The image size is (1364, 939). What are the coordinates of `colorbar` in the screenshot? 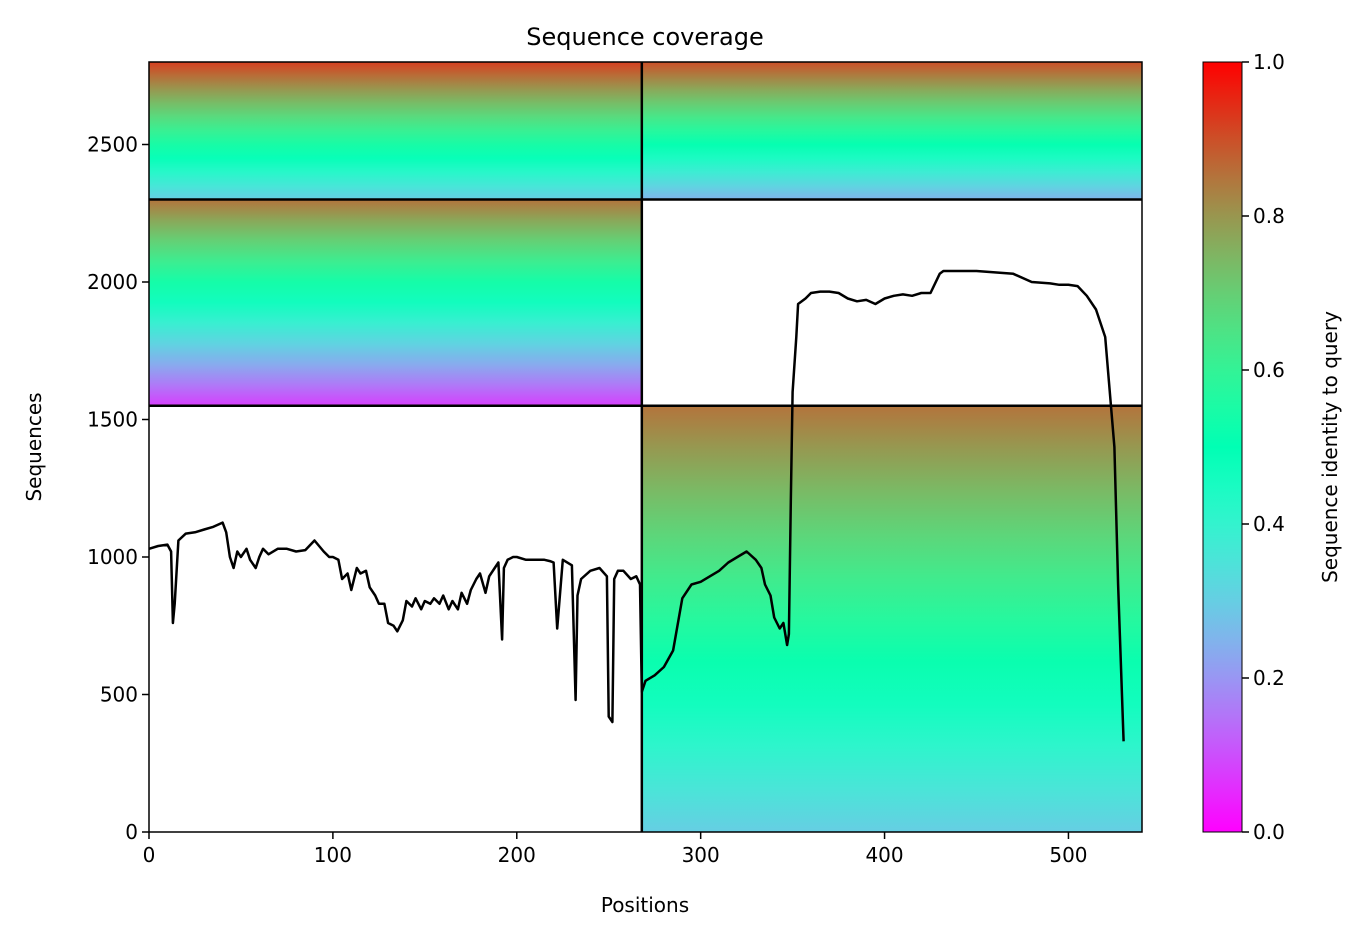 It's located at (1222, 447).